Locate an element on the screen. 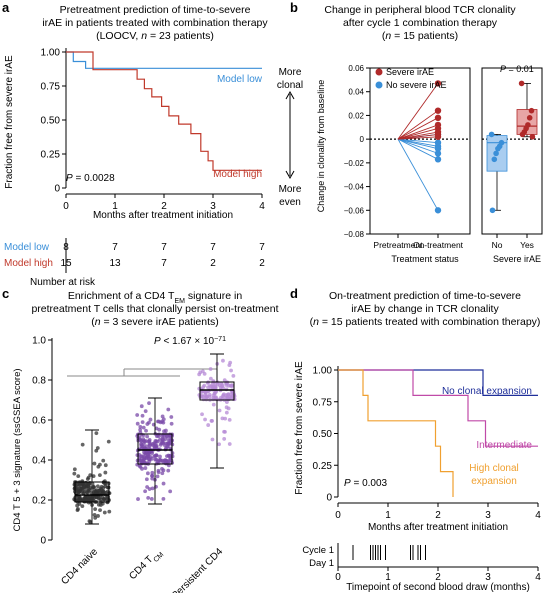 This screenshot has width=554, height=598. y-tick-label: 0.4 is located at coordinates (39, 461).